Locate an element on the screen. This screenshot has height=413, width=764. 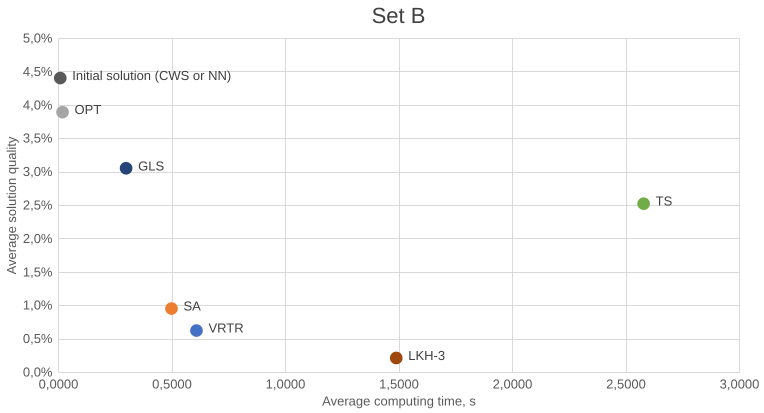
series-label: SA is located at coordinates (193, 306).